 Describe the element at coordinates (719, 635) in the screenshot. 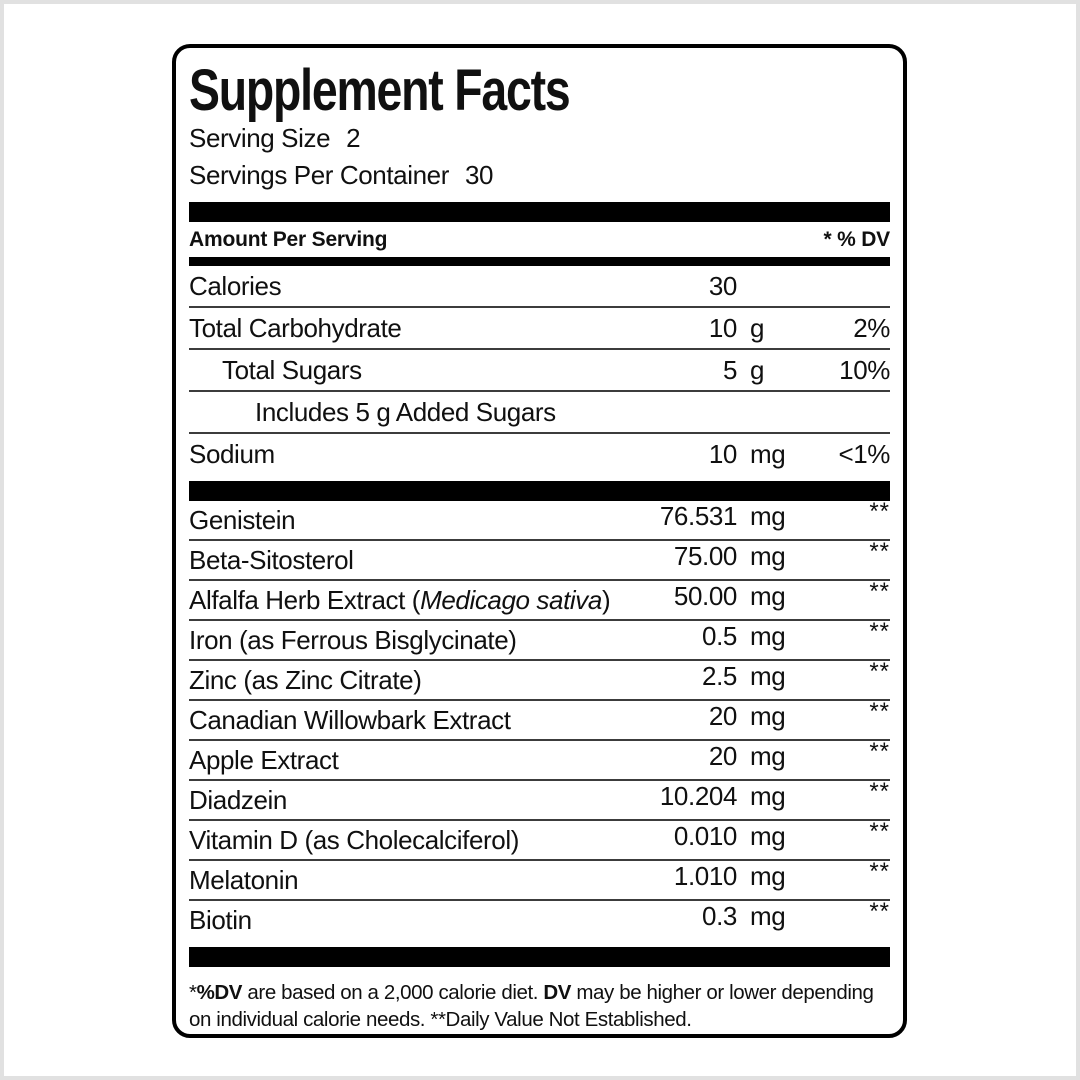

I see `ingredient-amount: 0.5` at that location.